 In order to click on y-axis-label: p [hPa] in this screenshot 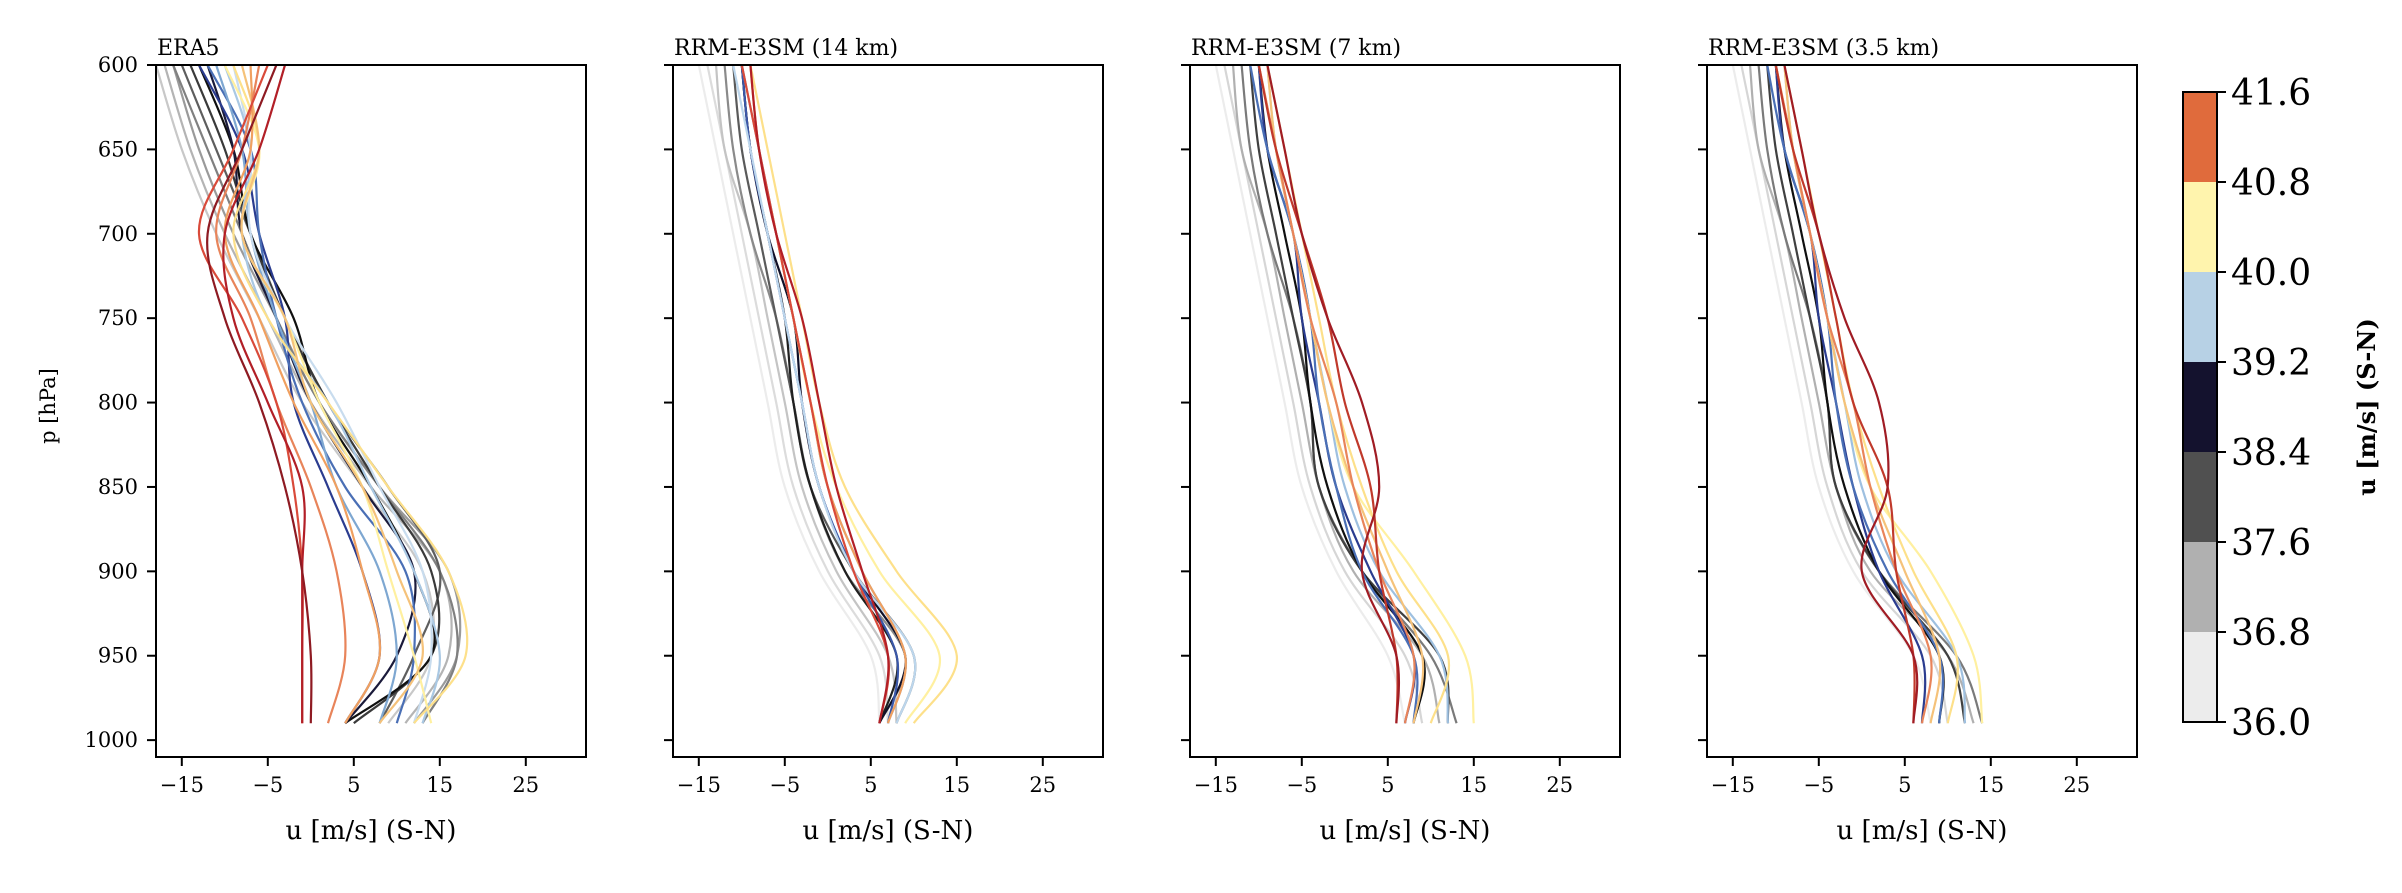, I will do `click(48, 406)`.